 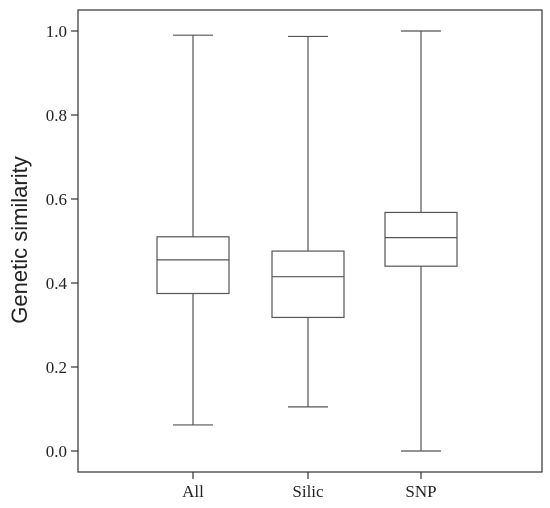 What do you see at coordinates (56, 115) in the screenshot?
I see `y-tick-label: 0.8` at bounding box center [56, 115].